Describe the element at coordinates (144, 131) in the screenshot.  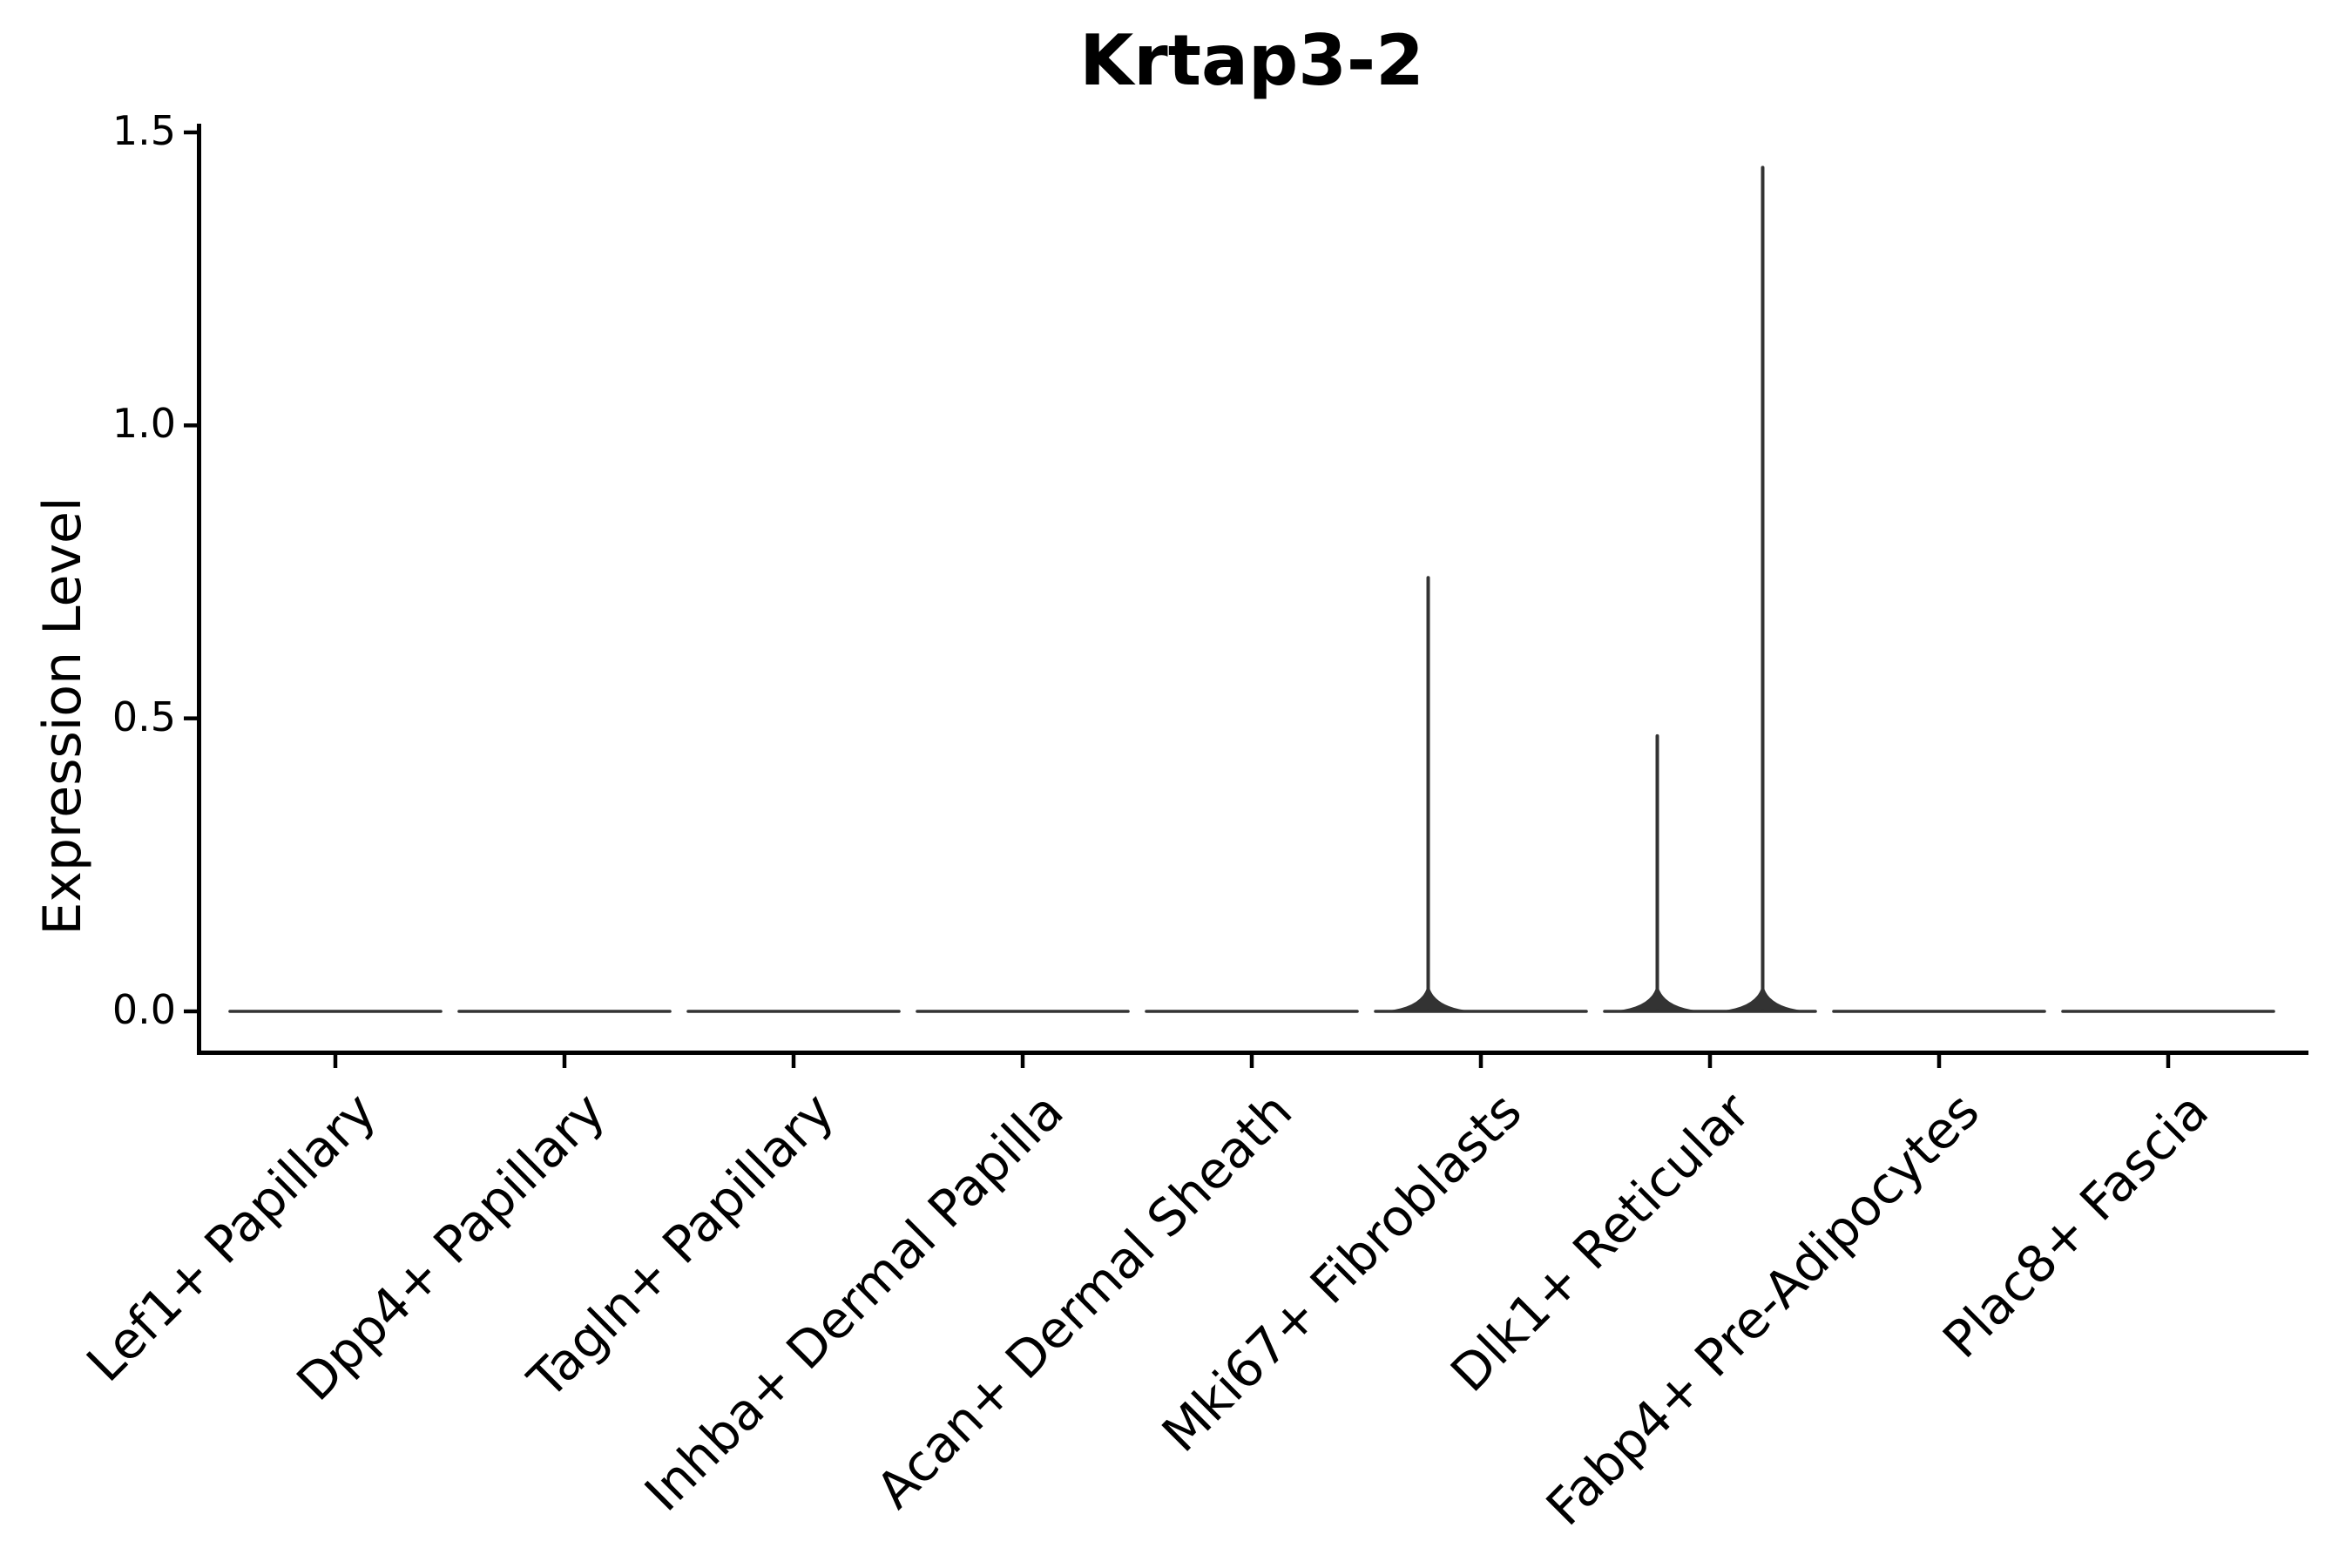
I see `y-tick-label: 1.5` at that location.